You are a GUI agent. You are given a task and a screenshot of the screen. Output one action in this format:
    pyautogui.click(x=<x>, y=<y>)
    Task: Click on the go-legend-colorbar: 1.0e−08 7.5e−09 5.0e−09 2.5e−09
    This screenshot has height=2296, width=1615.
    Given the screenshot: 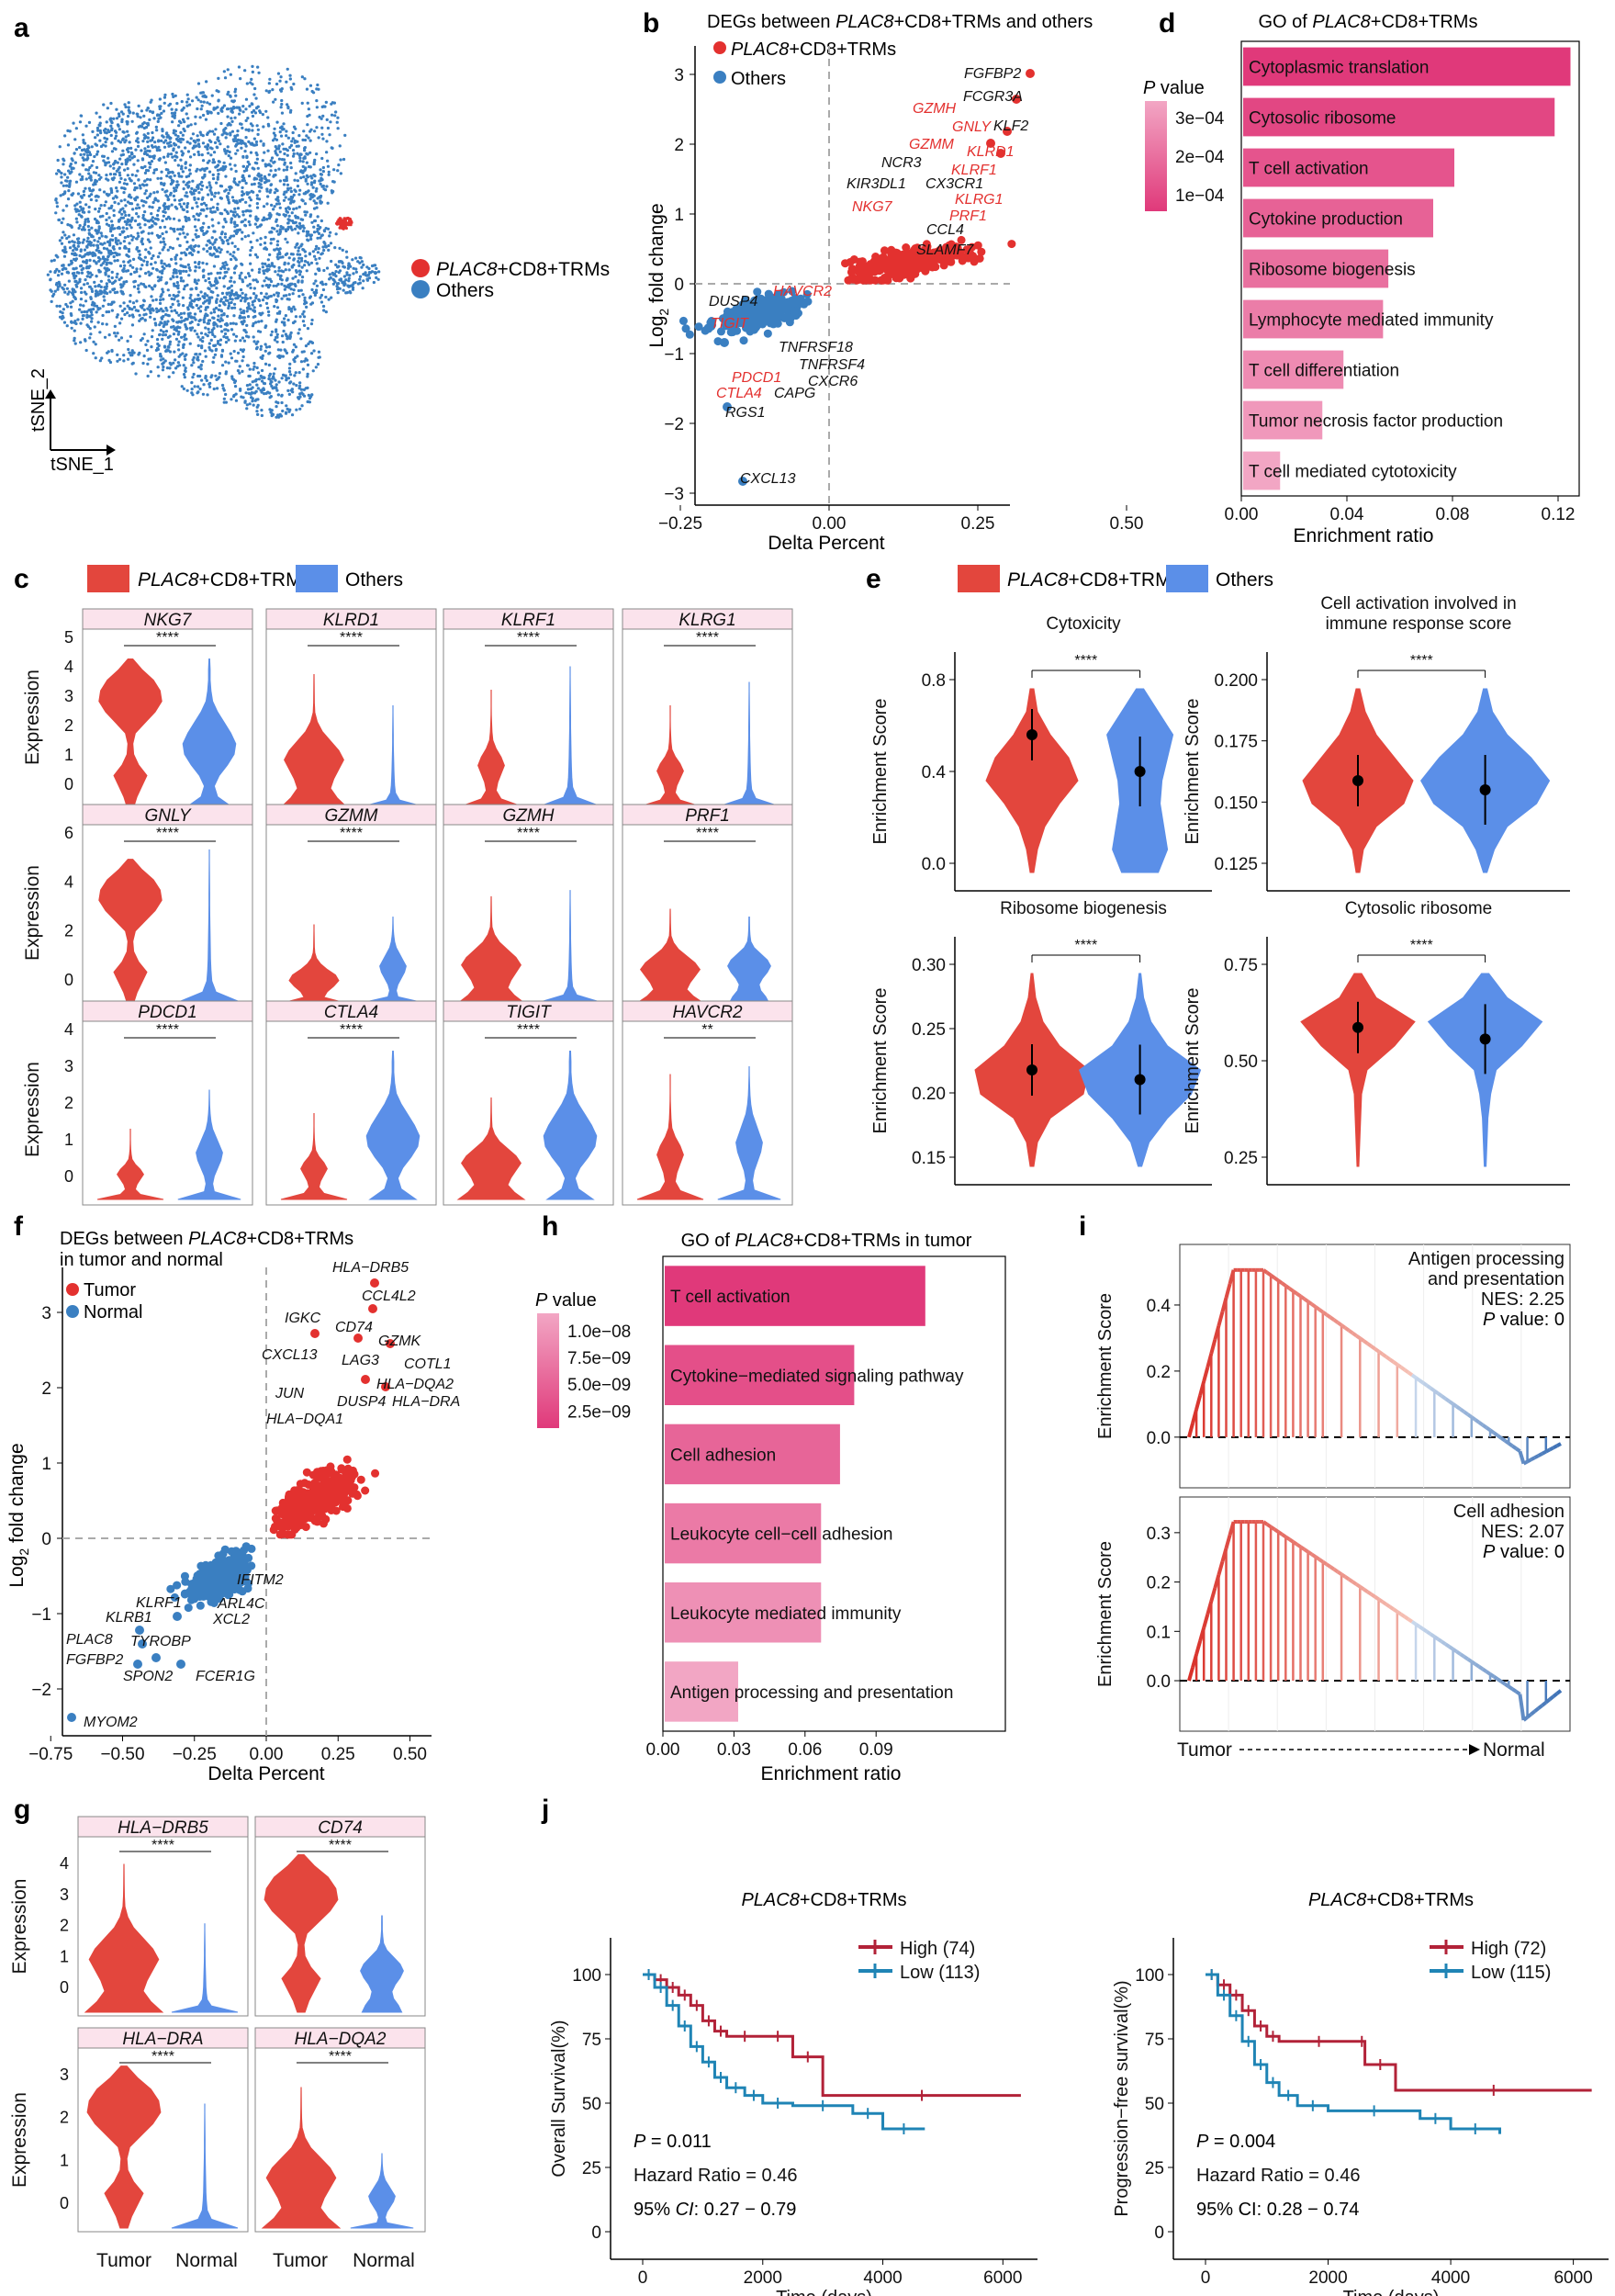 What is the action you would take?
    pyautogui.click(x=584, y=1370)
    